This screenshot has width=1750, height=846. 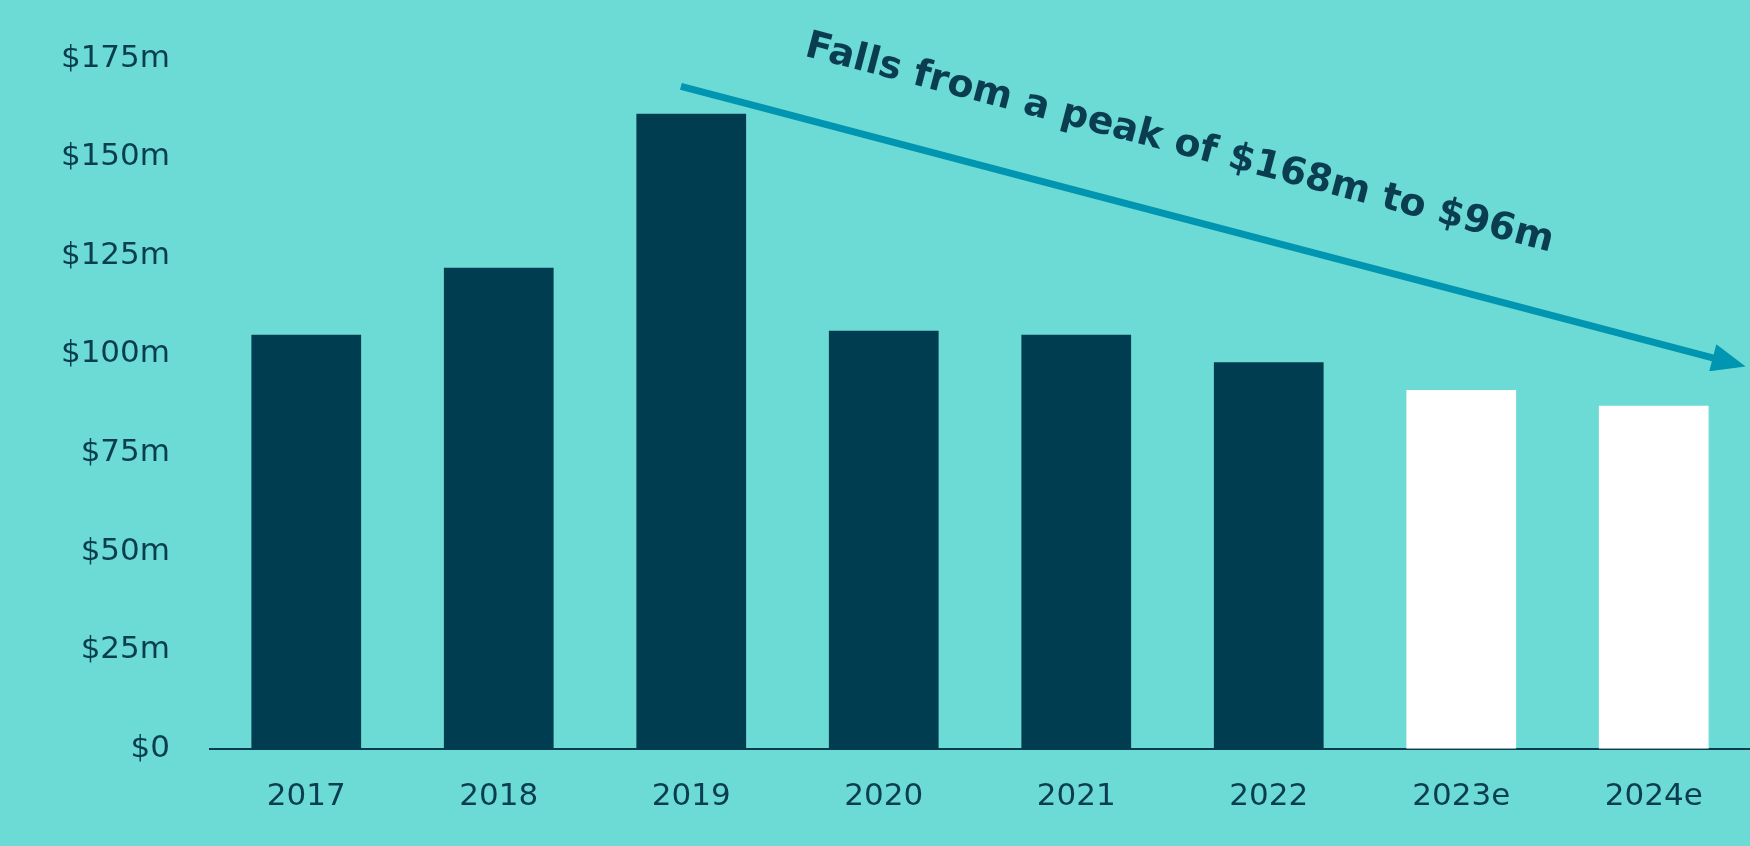 I want to click on x-tick-label: 2023e, so click(x=1461, y=794).